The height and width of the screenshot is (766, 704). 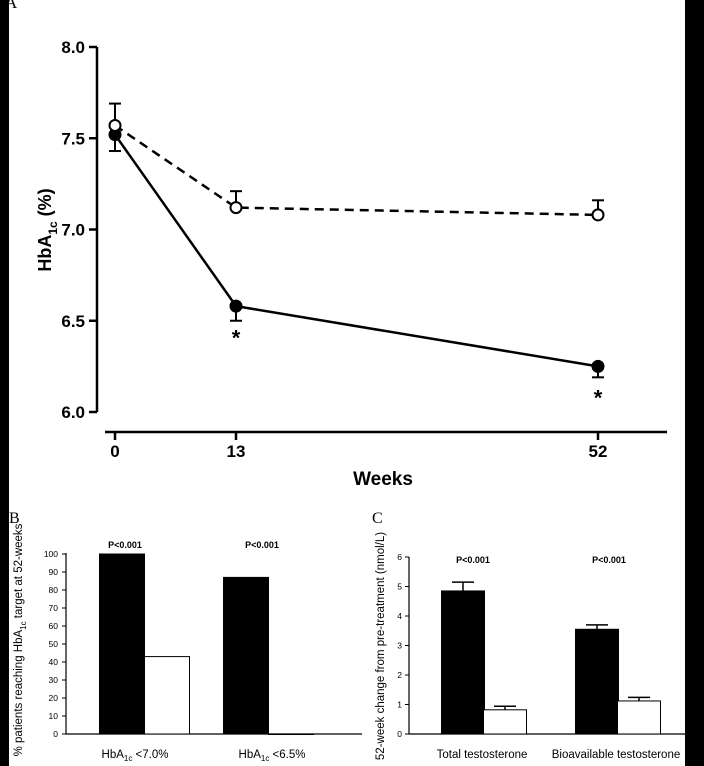 I want to click on panel-c-x-tick-label: Bioavailable testosterone, so click(x=616, y=755).